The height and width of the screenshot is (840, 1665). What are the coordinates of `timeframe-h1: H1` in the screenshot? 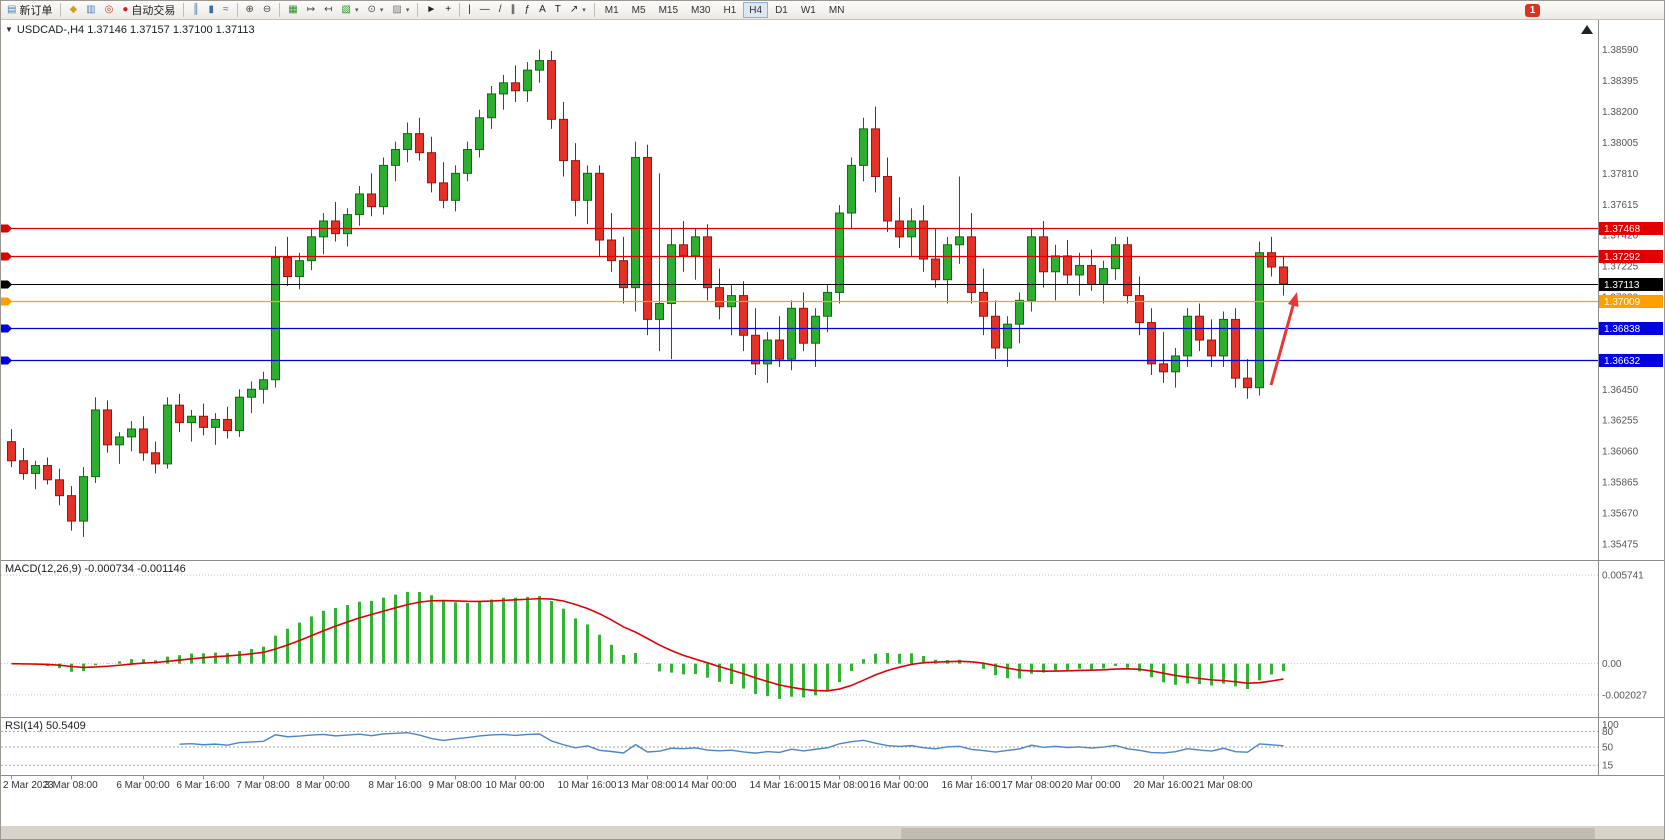 It's located at (729, 10).